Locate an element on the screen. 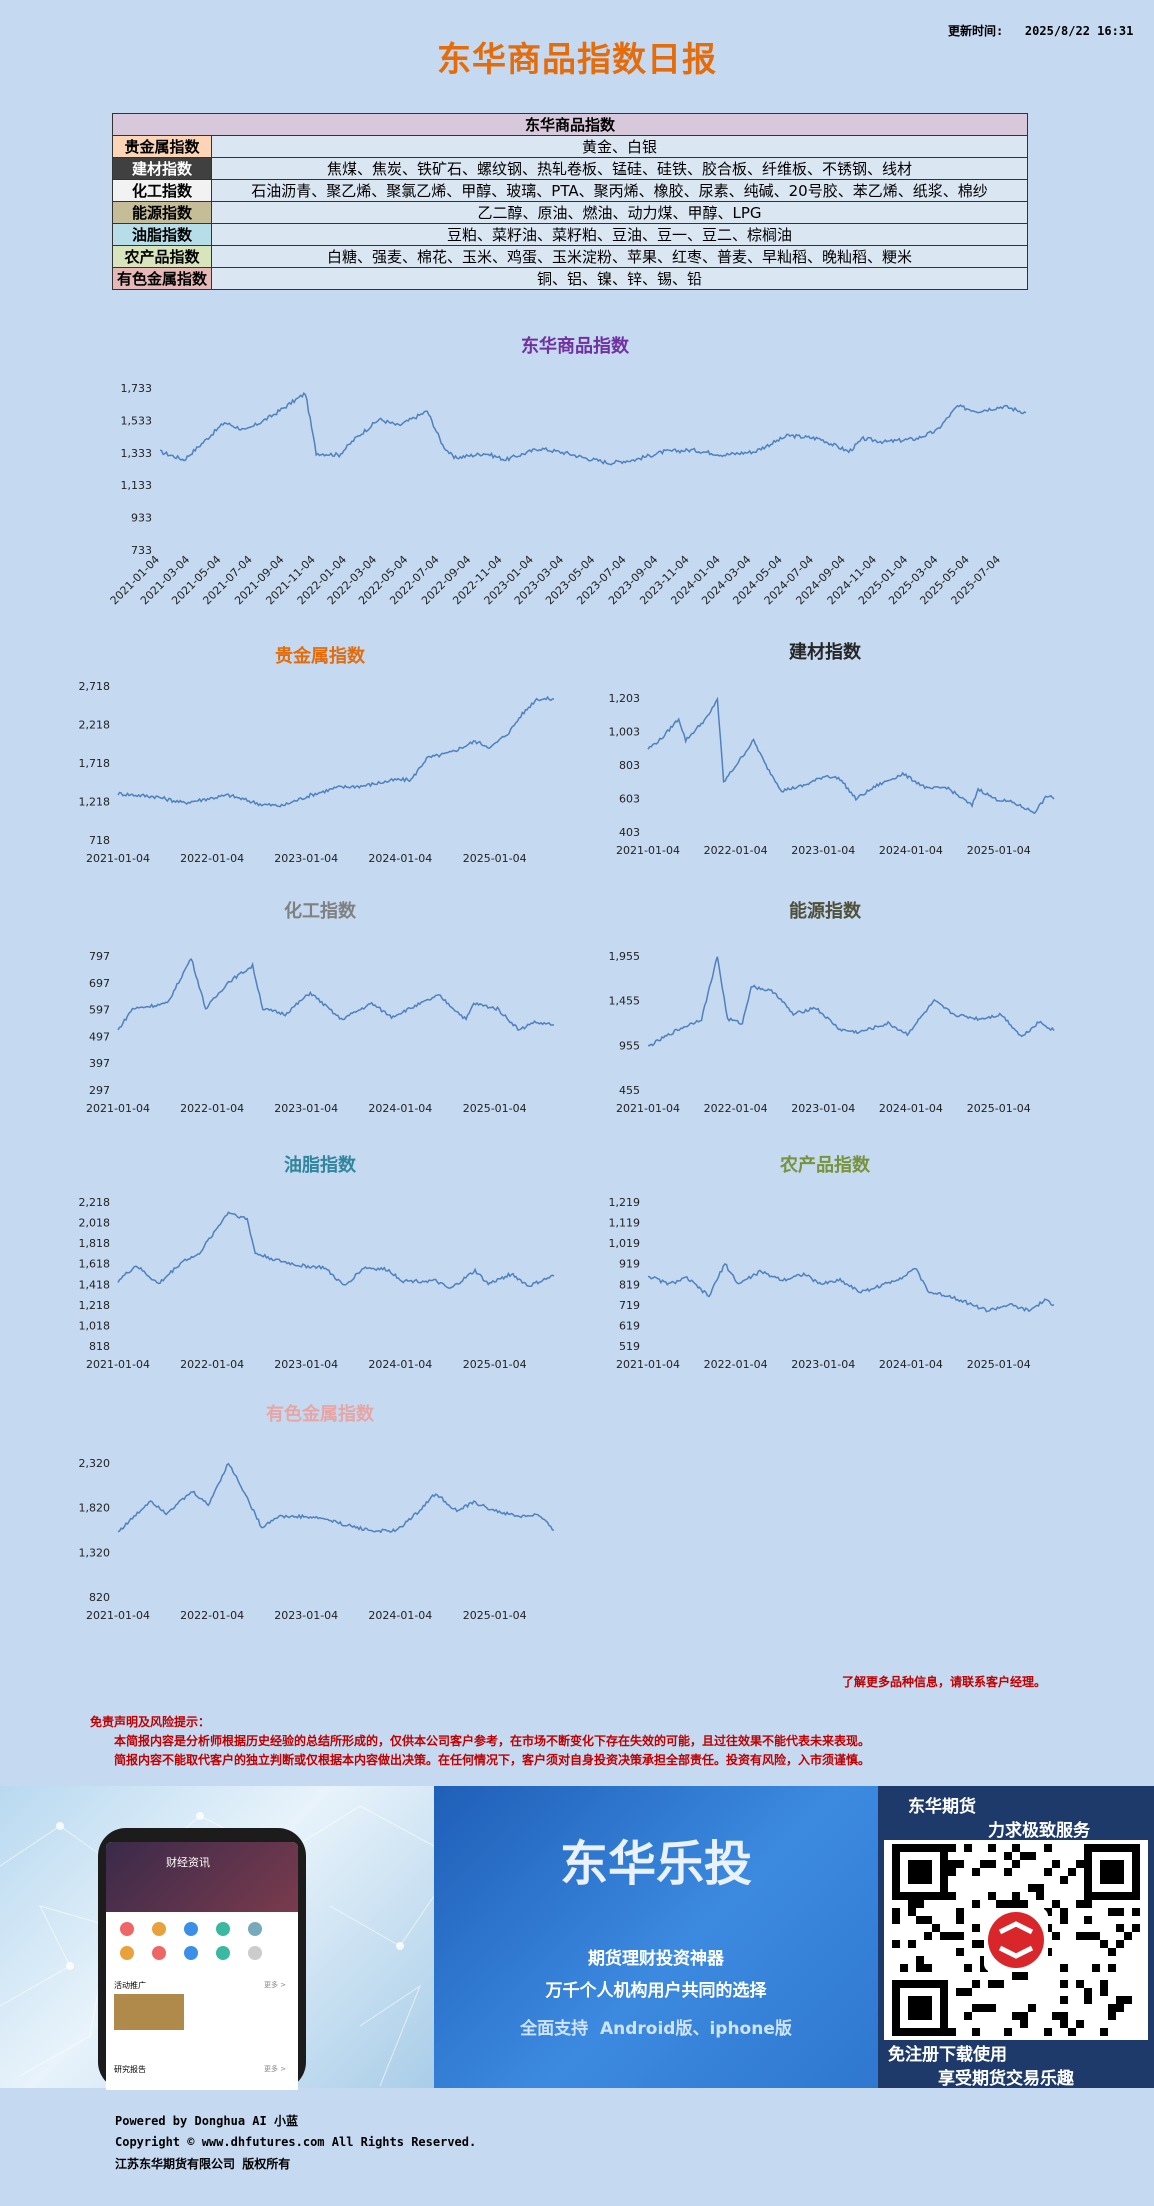  y-tick-label: 955 is located at coordinates (629, 1045).